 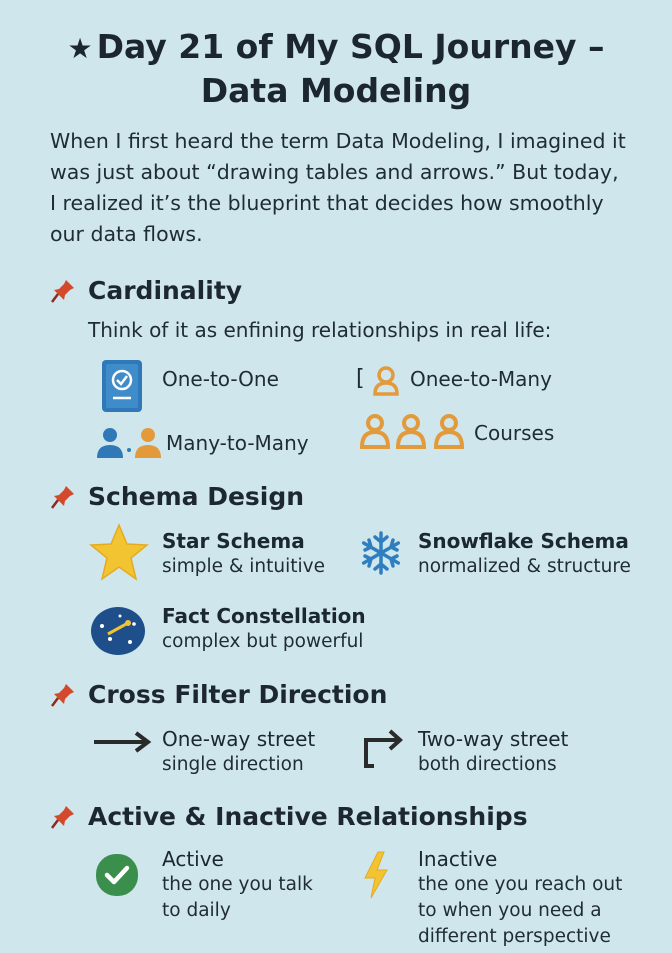 What do you see at coordinates (243, 566) in the screenshot?
I see `star-schema-desc: simple & intuitive` at bounding box center [243, 566].